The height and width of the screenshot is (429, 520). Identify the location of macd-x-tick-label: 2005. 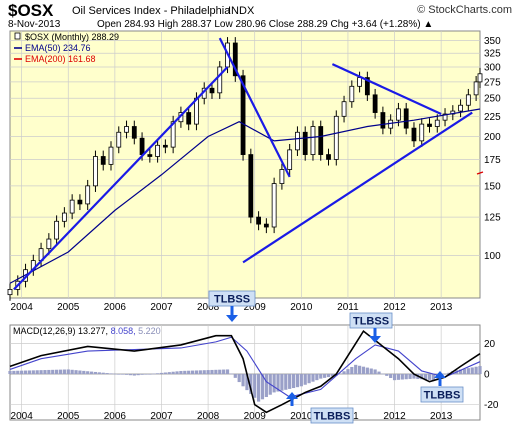
(68, 416).